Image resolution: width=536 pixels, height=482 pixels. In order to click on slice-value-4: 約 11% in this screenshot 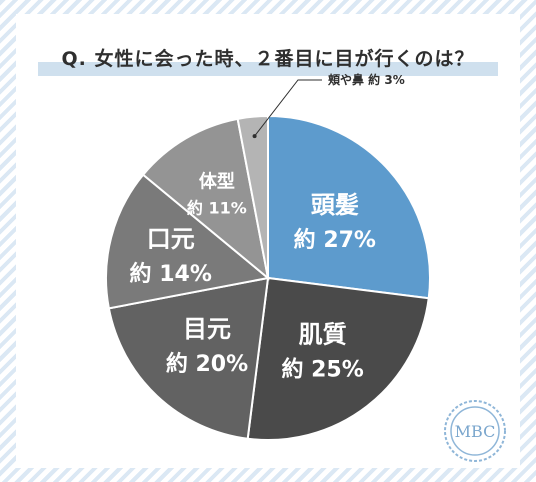, I will do `click(217, 208)`.